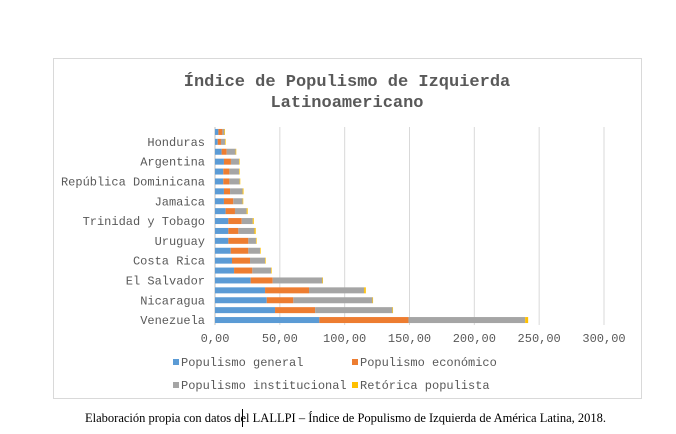  What do you see at coordinates (176, 143) in the screenshot?
I see `y-category-label: Honduras` at bounding box center [176, 143].